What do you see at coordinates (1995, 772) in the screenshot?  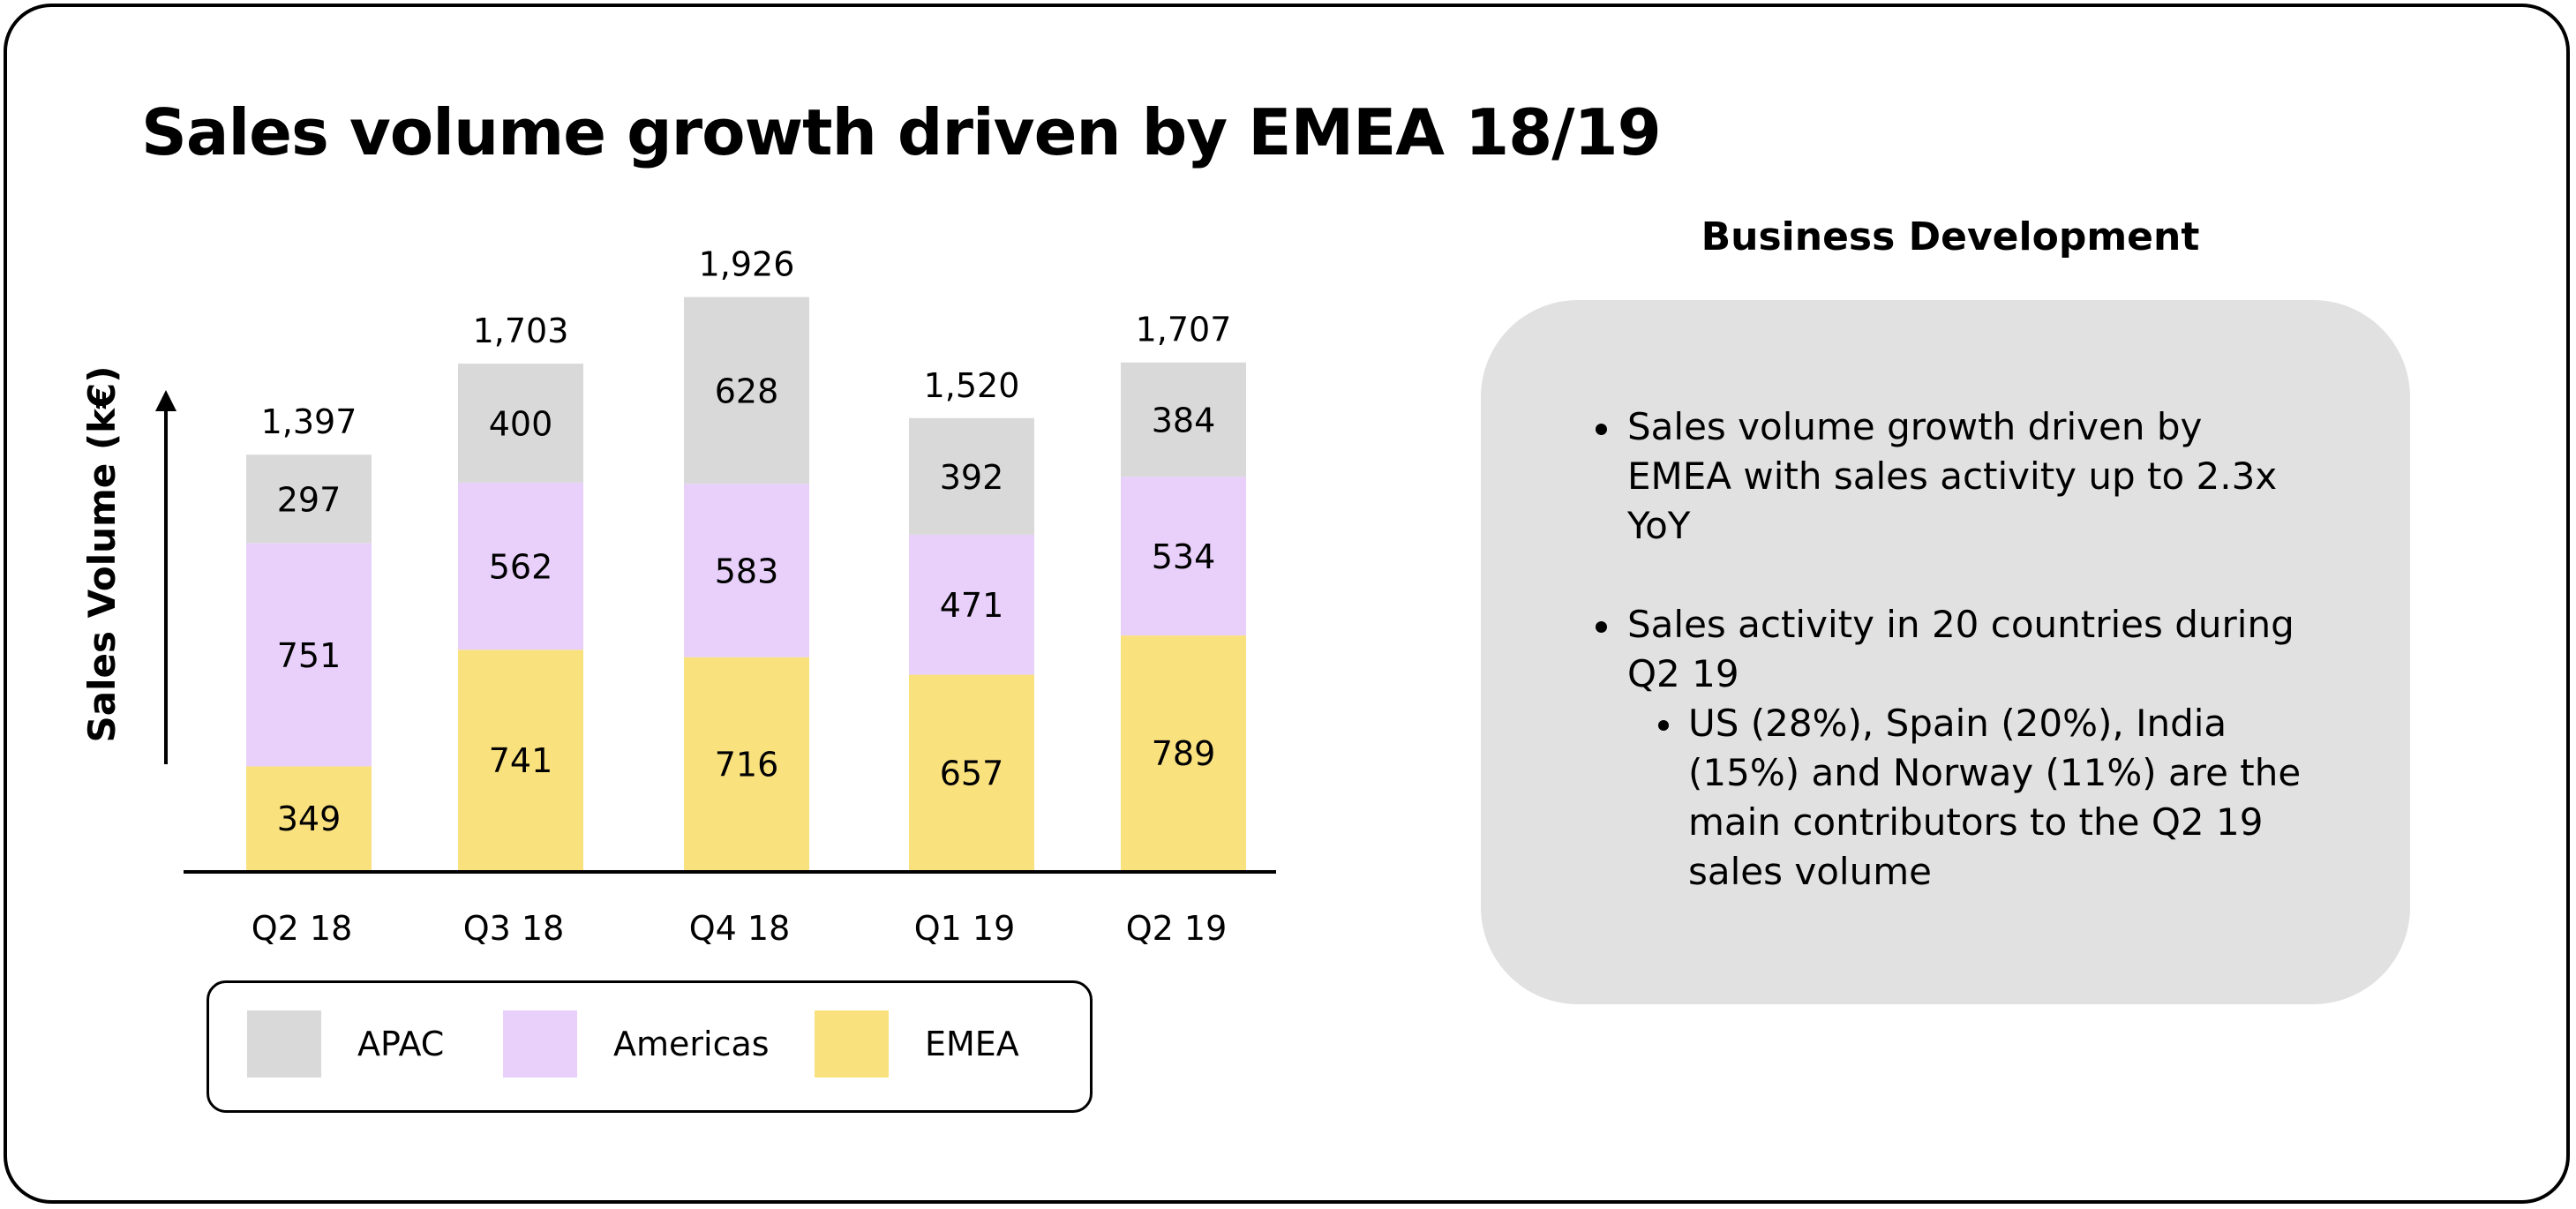 I see `bullet-line: (15%) and Norway (11%) are the` at bounding box center [1995, 772].